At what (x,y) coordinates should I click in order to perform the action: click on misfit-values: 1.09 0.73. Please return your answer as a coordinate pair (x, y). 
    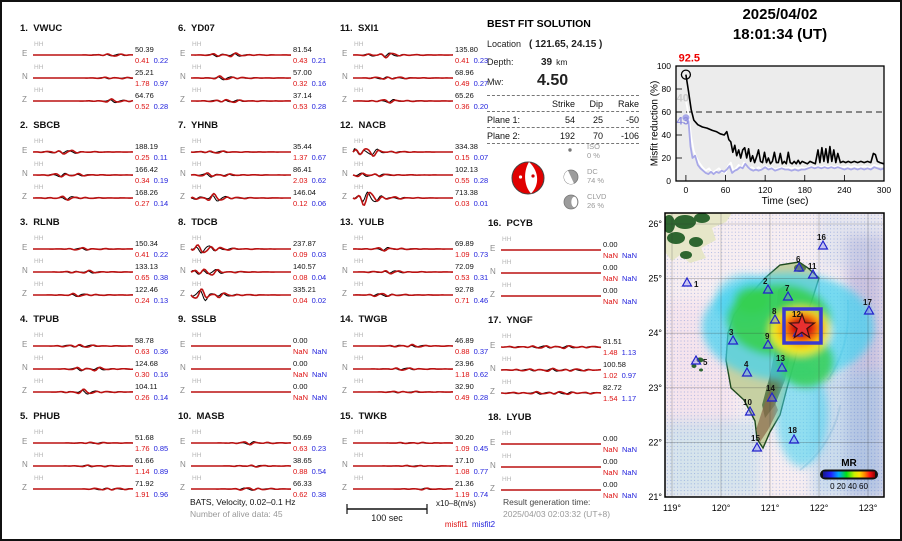
    Looking at the image, I should click on (471, 254).